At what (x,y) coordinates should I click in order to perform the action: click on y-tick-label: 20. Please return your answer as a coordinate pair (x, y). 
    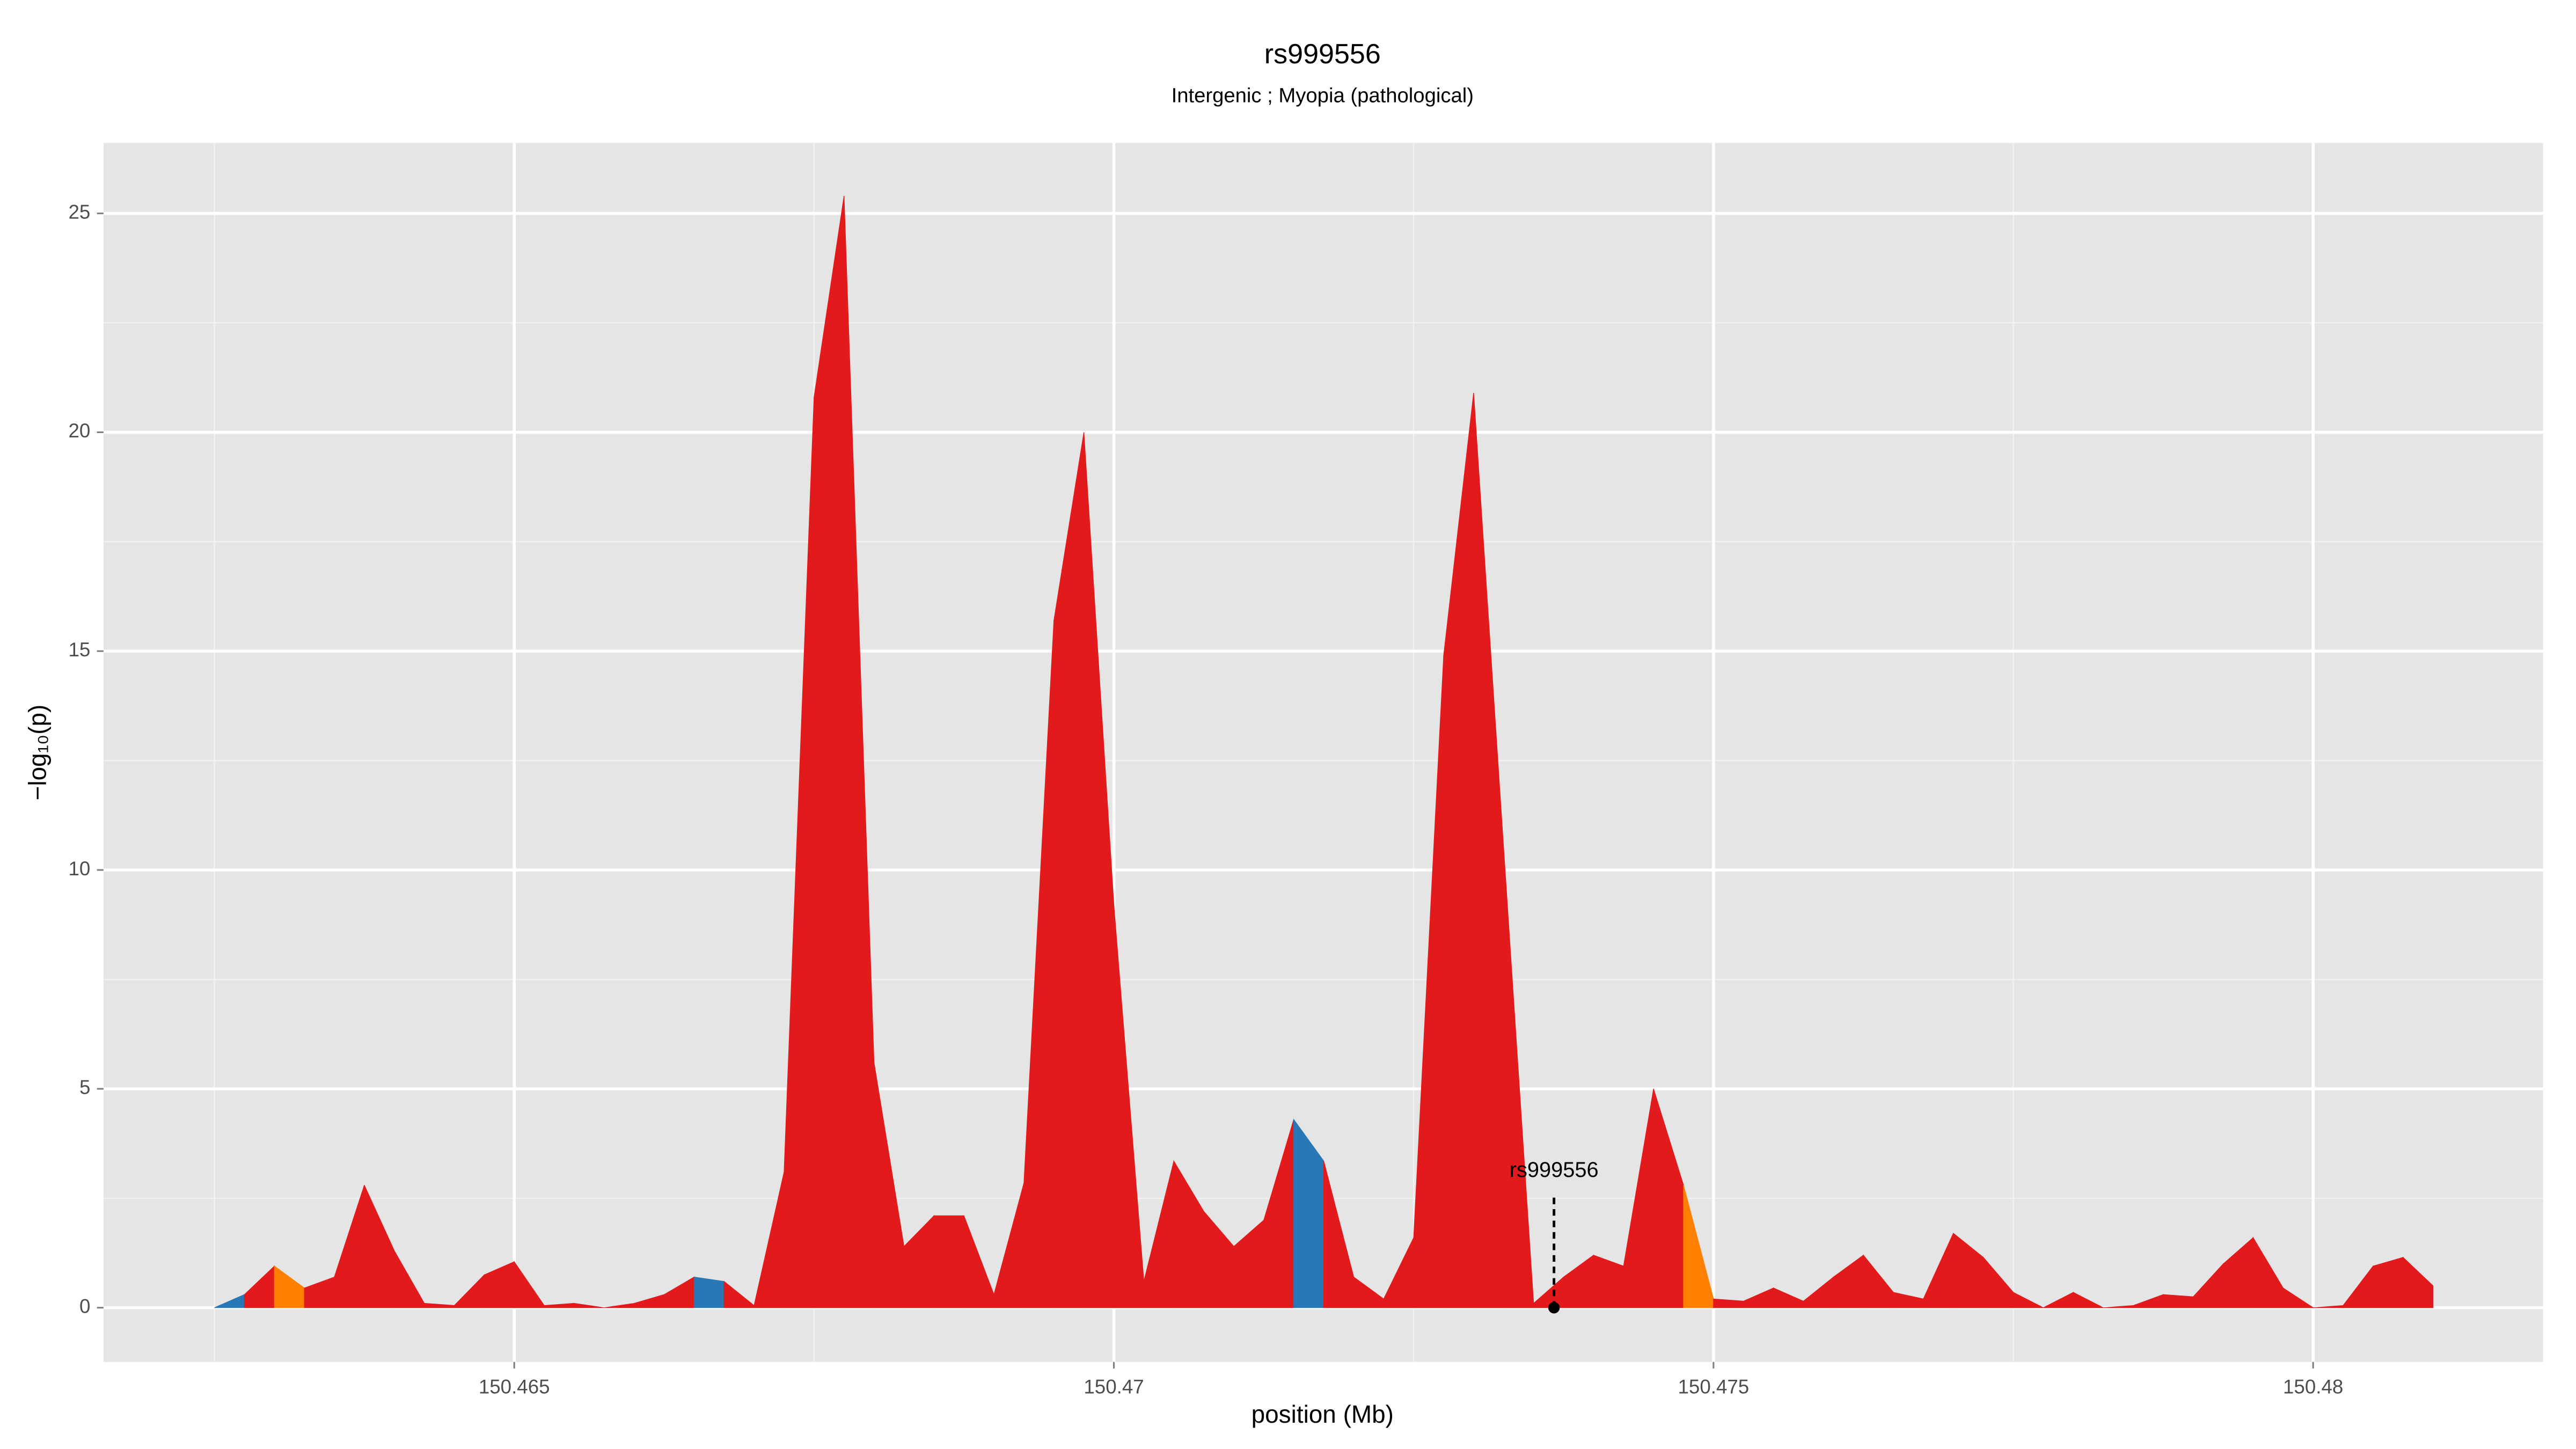
    Looking at the image, I should click on (80, 431).